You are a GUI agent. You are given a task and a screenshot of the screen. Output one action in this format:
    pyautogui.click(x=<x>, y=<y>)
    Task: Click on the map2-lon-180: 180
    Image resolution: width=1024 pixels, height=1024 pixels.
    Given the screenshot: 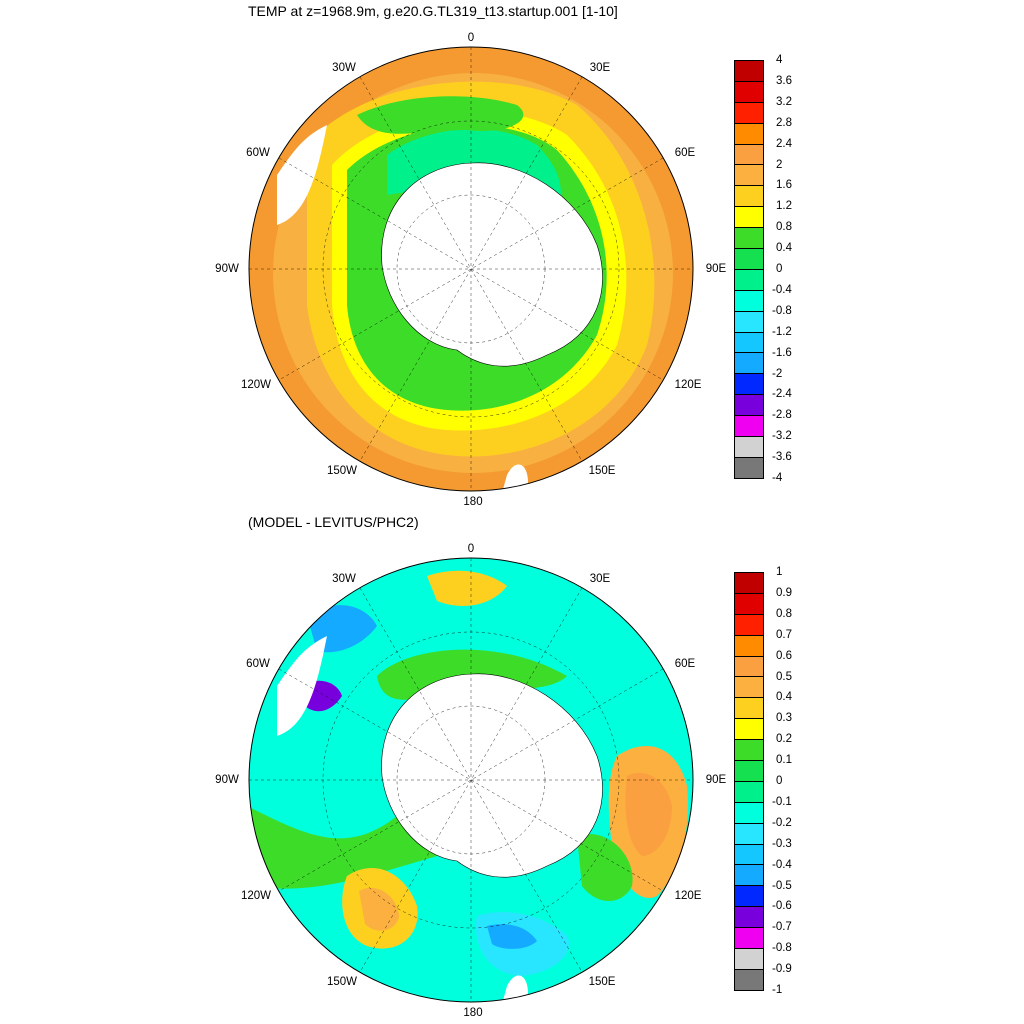 What is the action you would take?
    pyautogui.click(x=473, y=1013)
    